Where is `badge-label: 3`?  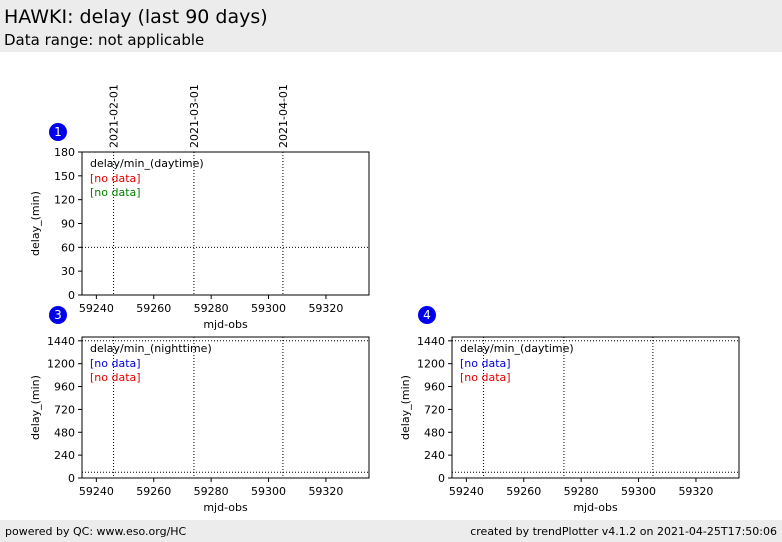 badge-label: 3 is located at coordinates (58, 315).